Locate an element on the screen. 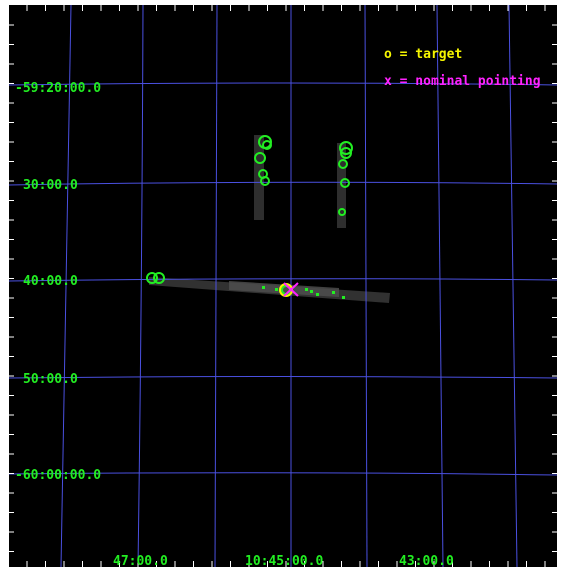  ra-label: 10:45:00.0 is located at coordinates (284, 560).